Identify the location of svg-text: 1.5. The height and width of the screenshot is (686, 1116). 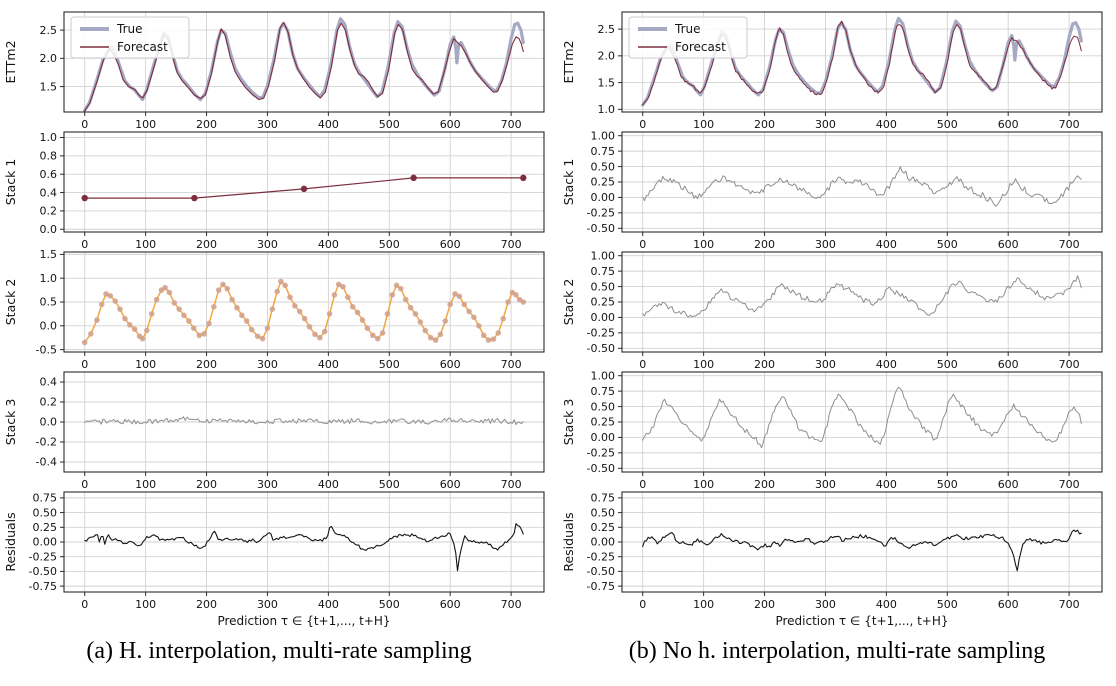
(607, 82).